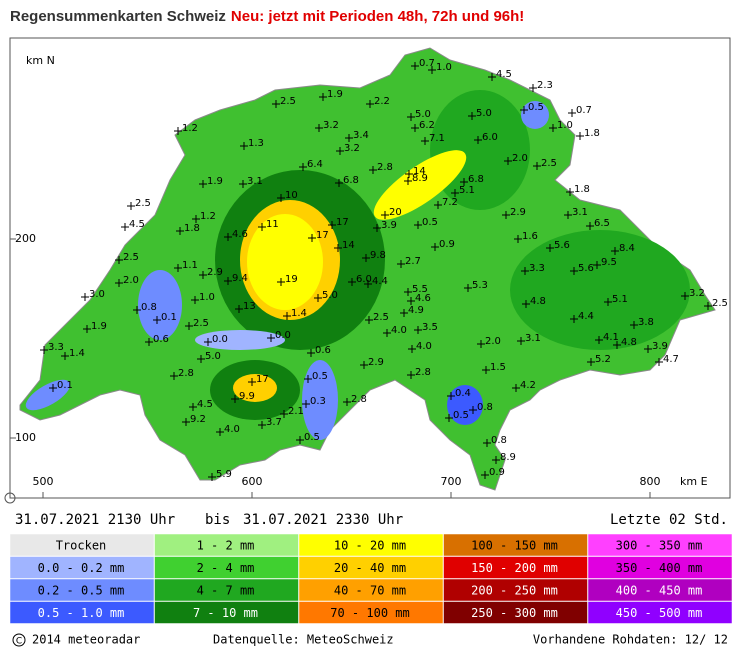 This screenshot has height=660, width=741. What do you see at coordinates (485, 407) in the screenshot?
I see `station-value: 0.8` at bounding box center [485, 407].